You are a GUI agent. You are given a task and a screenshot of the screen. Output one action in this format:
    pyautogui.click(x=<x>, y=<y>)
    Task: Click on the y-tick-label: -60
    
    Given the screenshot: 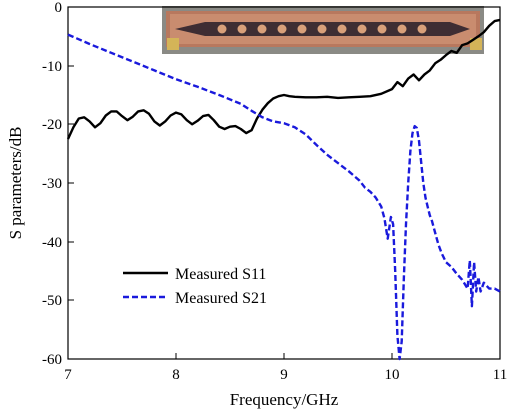 What is the action you would take?
    pyautogui.click(x=52, y=360)
    